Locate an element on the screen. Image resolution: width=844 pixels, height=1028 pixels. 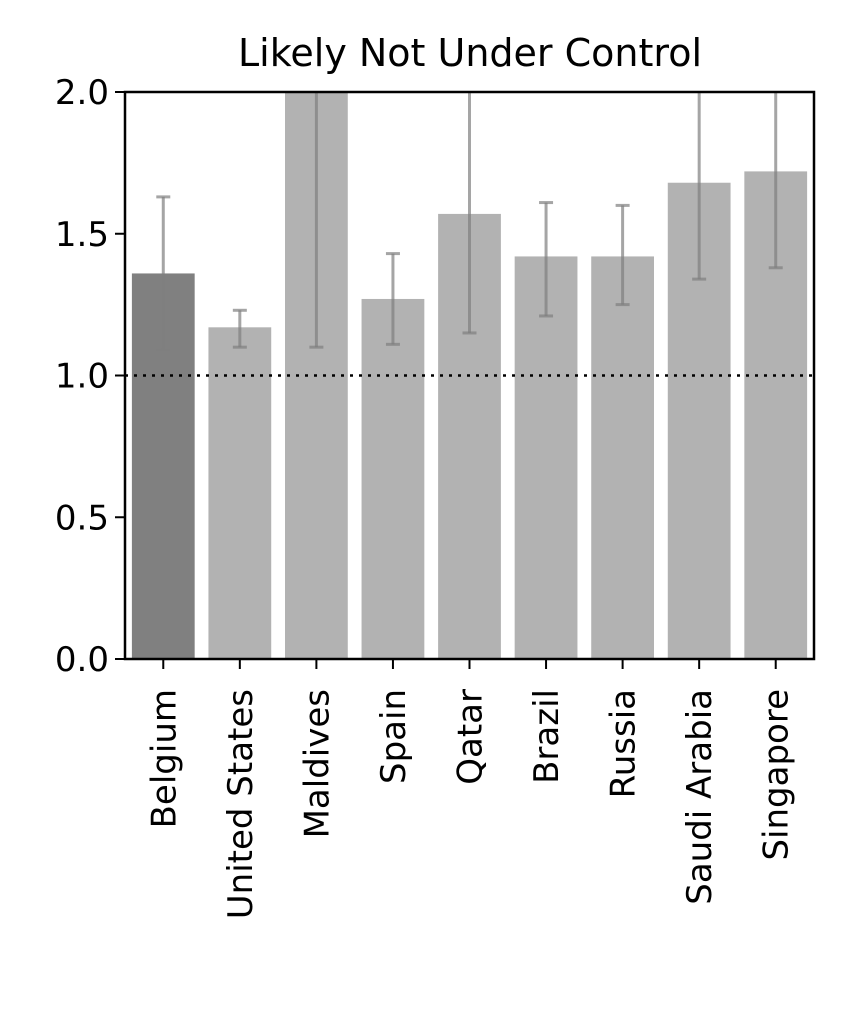
y-axis: 0.0 0.5 1.0 1.5 2.0 is located at coordinates (90, 376).